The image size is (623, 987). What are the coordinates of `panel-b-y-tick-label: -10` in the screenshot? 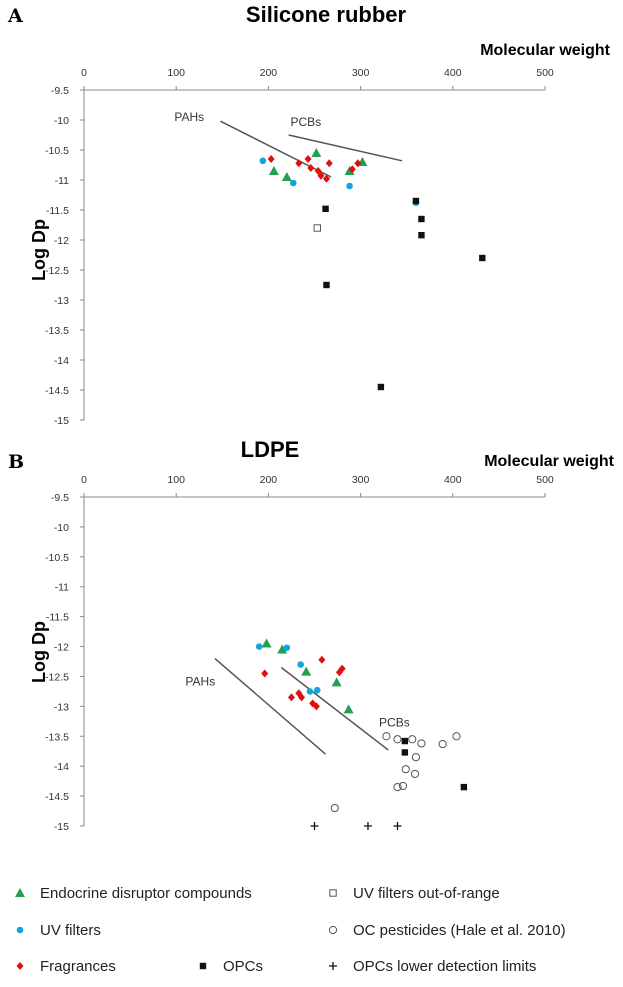 It's located at (61, 528).